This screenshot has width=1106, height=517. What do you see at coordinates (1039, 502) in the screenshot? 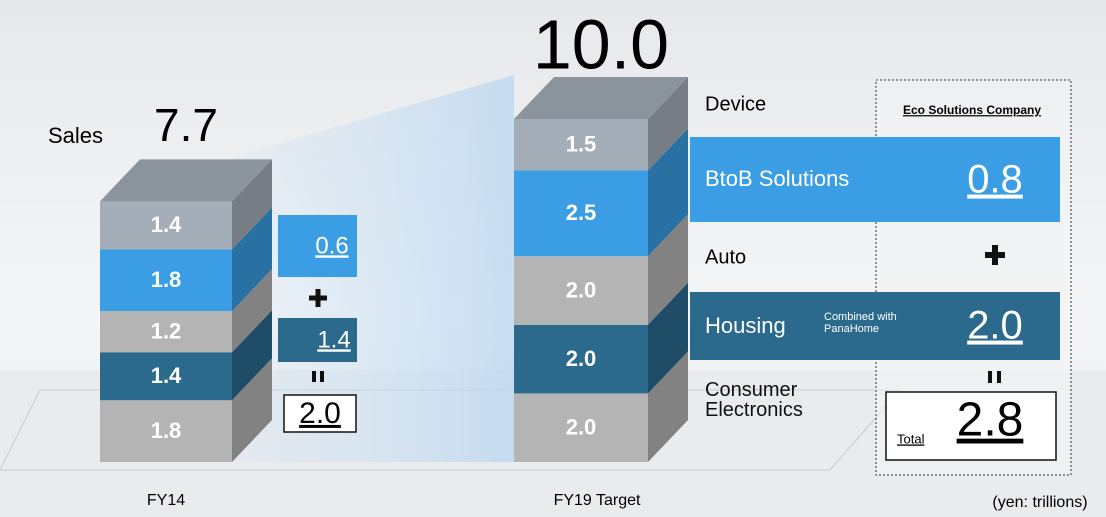
I see `unit-note: (yen: trillions)` at bounding box center [1039, 502].